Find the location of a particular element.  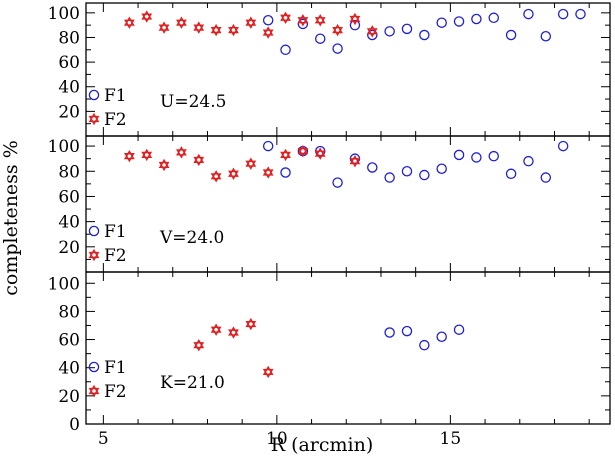

x-tick-label: 15 is located at coordinates (451, 439).